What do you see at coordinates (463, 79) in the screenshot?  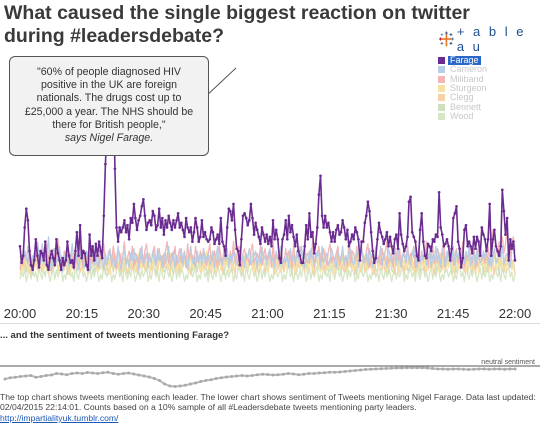 I see `legend-item-miliband: Miliband` at bounding box center [463, 79].